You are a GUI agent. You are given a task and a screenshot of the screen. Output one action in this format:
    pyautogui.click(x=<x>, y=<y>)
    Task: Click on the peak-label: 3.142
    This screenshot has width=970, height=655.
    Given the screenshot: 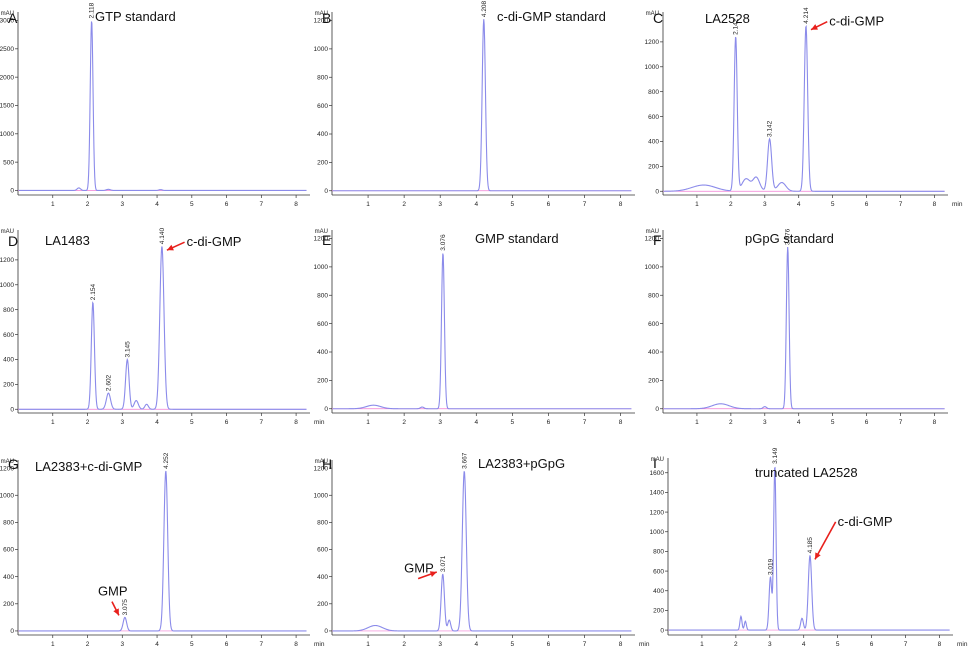 What is the action you would take?
    pyautogui.click(x=770, y=128)
    